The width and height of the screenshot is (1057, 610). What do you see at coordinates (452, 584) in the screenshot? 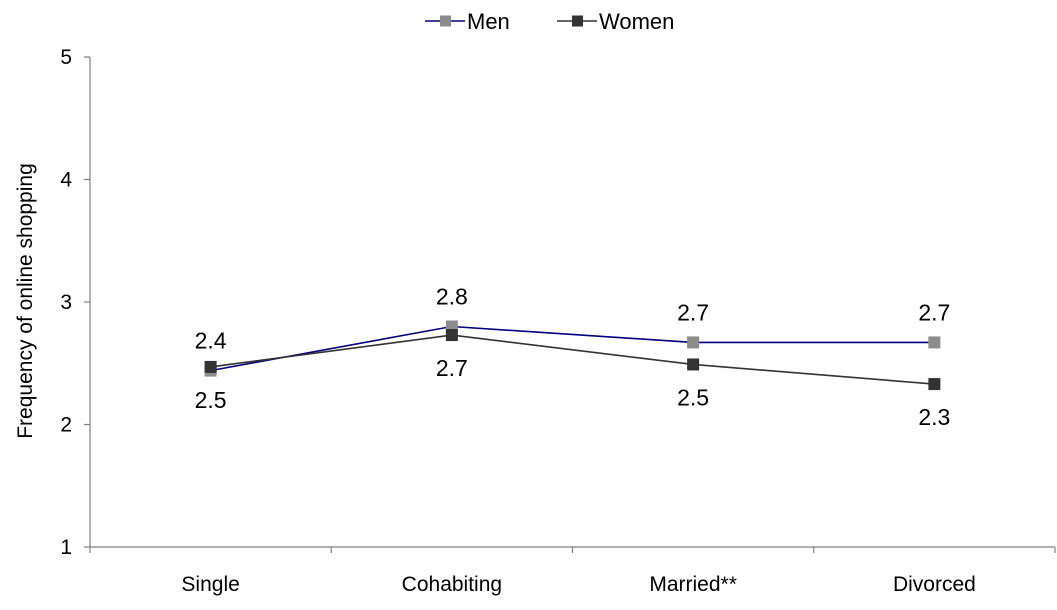
I see `x-tick-label: Cohabiting` at bounding box center [452, 584].